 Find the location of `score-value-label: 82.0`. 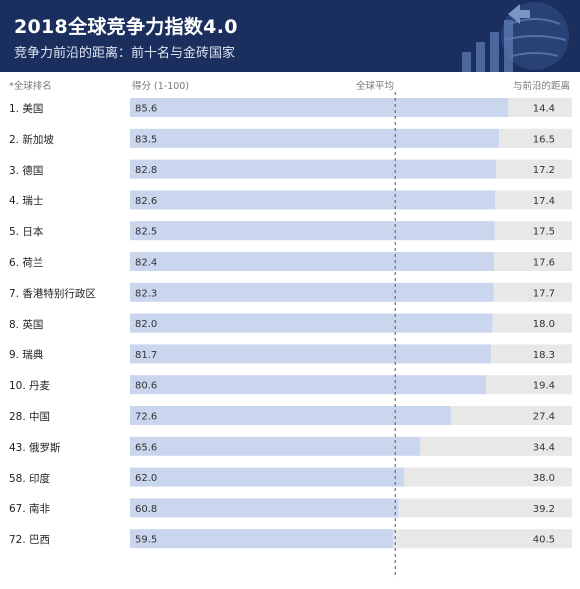

score-value-label: 82.0 is located at coordinates (146, 324).